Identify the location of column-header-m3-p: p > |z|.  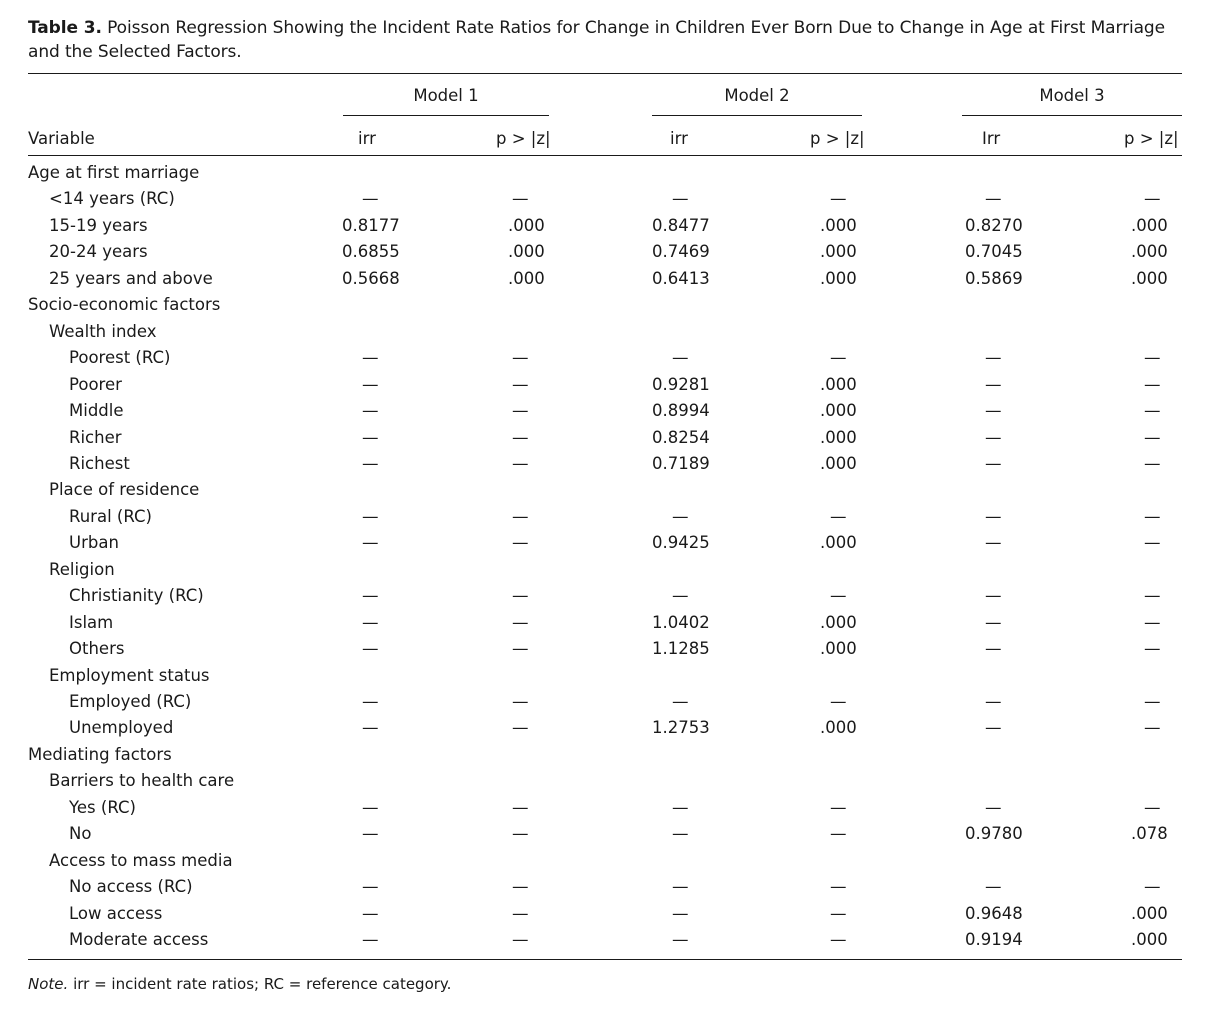
(1151, 138).